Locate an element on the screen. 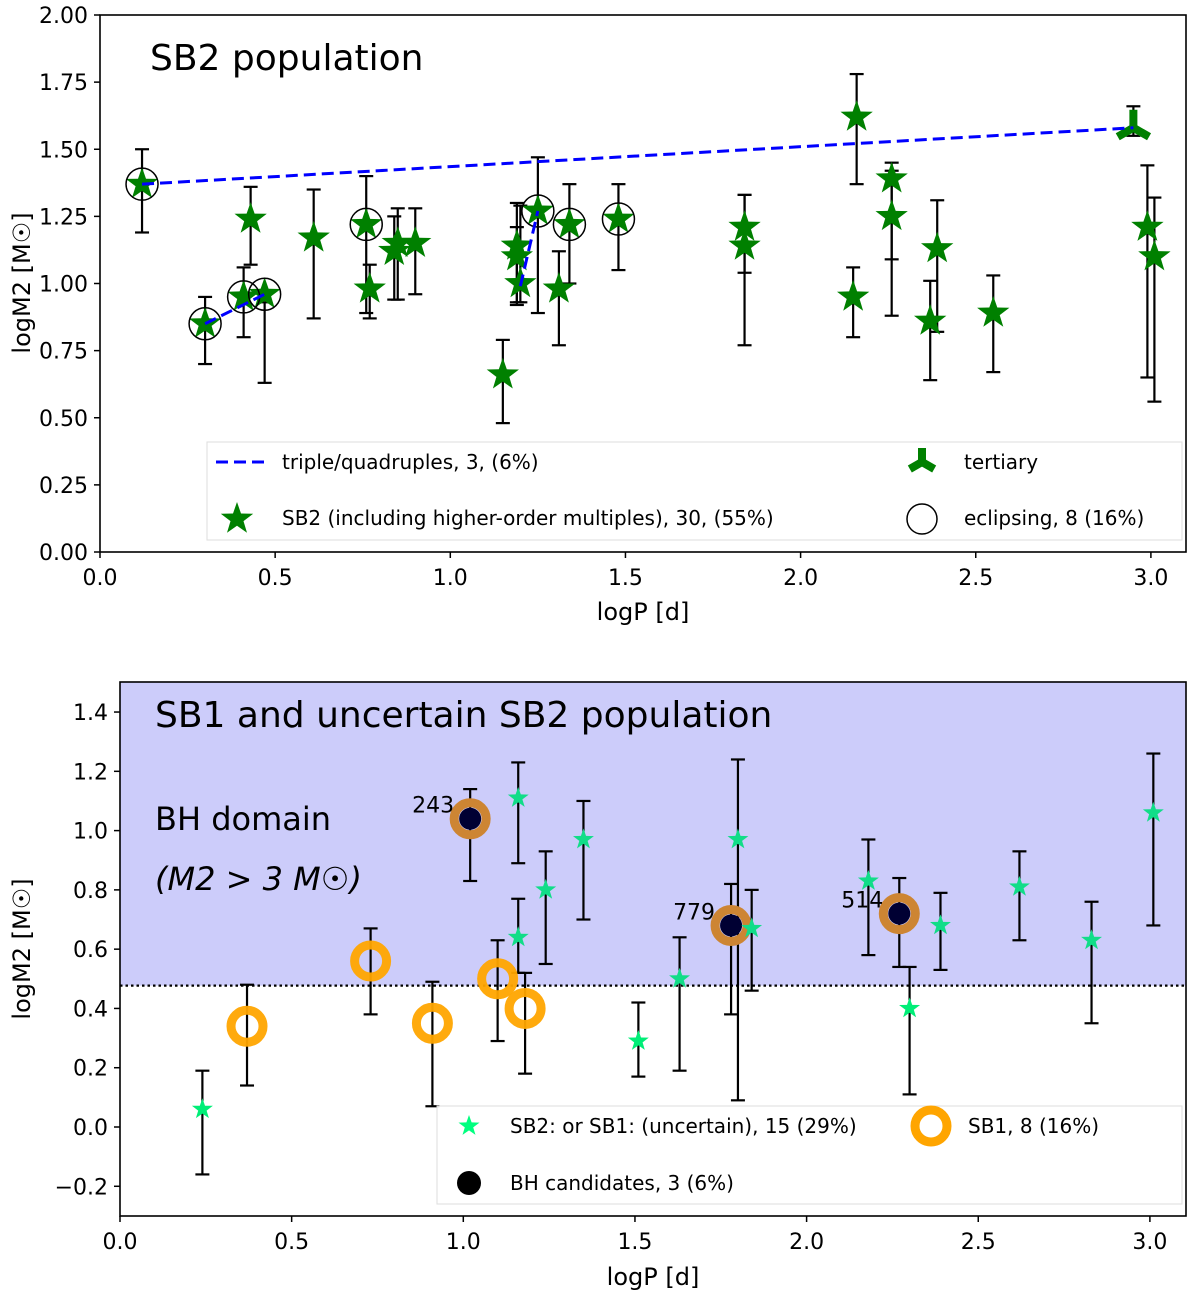 Image resolution: width=1200 pixels, height=1296 pixels. legend-label-eclipsing: eclipsing, 8 (16%) is located at coordinates (1054, 518).